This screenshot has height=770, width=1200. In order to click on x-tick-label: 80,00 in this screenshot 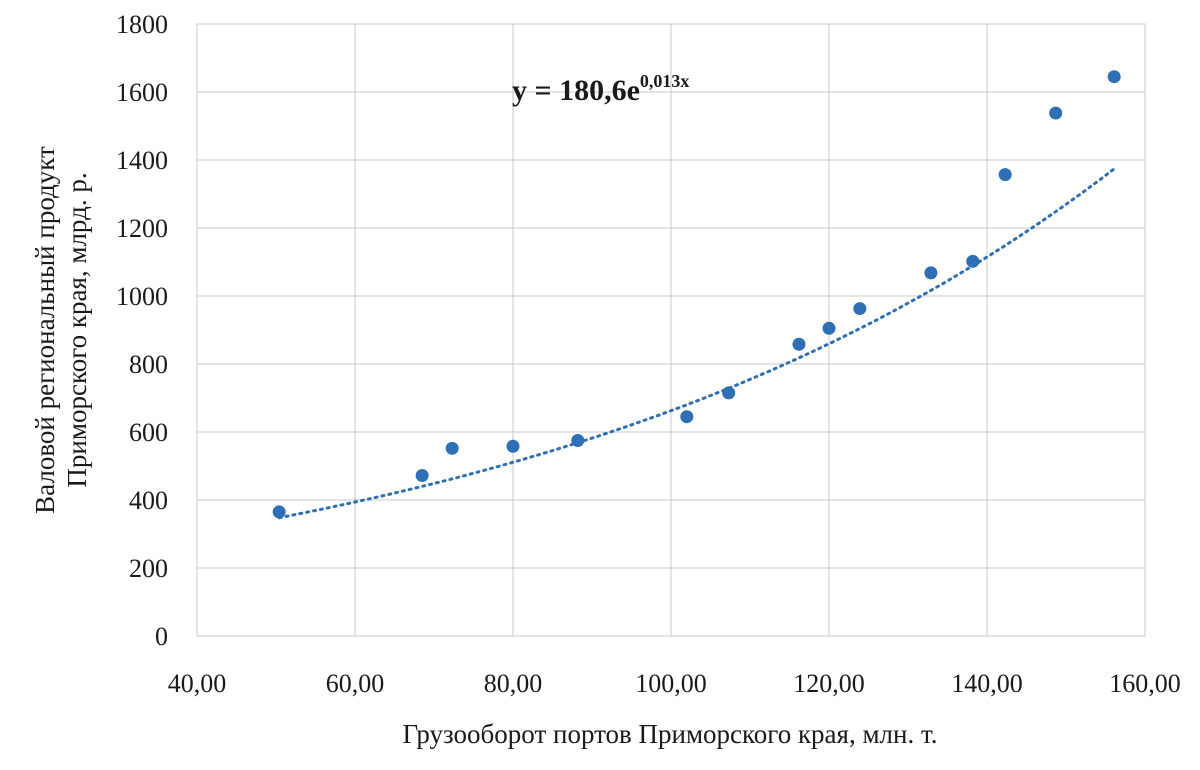, I will do `click(513, 683)`.